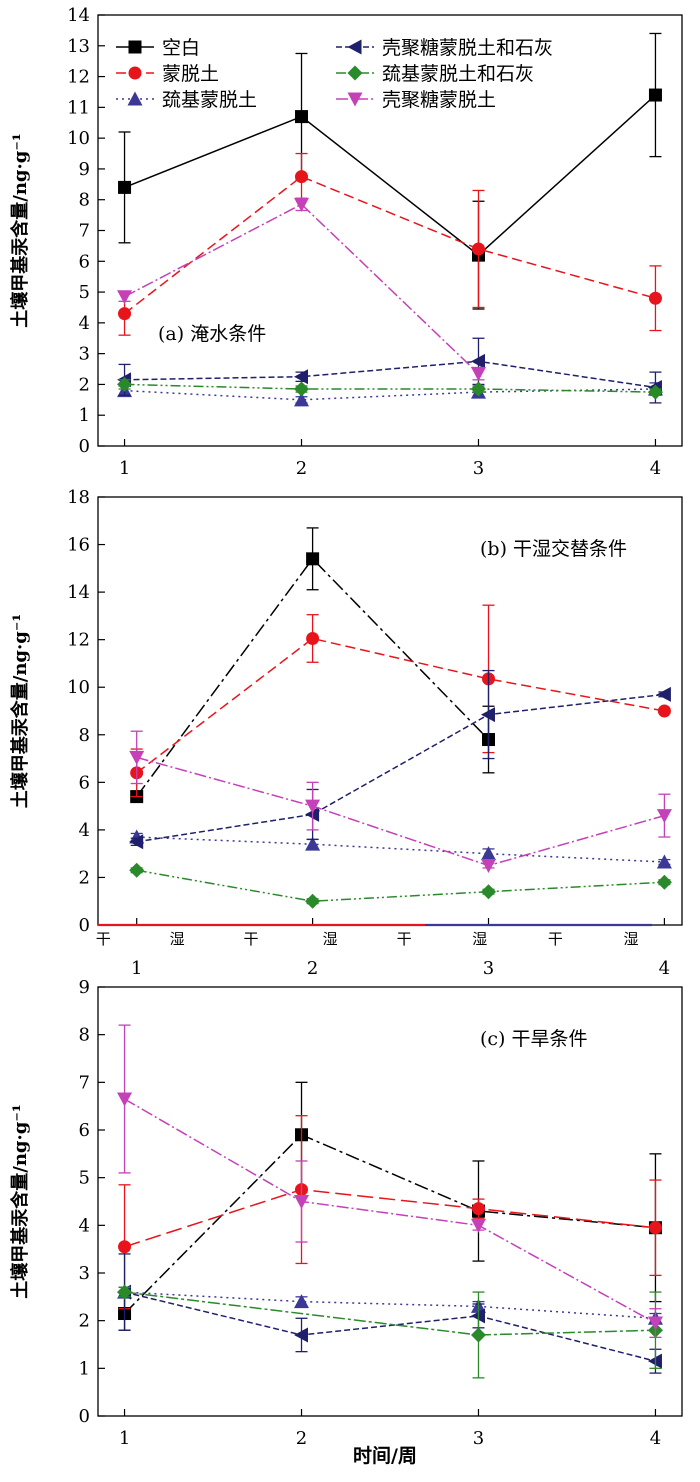 Image resolution: width=700 pixels, height=1482 pixels. I want to click on y-tick-label: 10, so click(78, 687).